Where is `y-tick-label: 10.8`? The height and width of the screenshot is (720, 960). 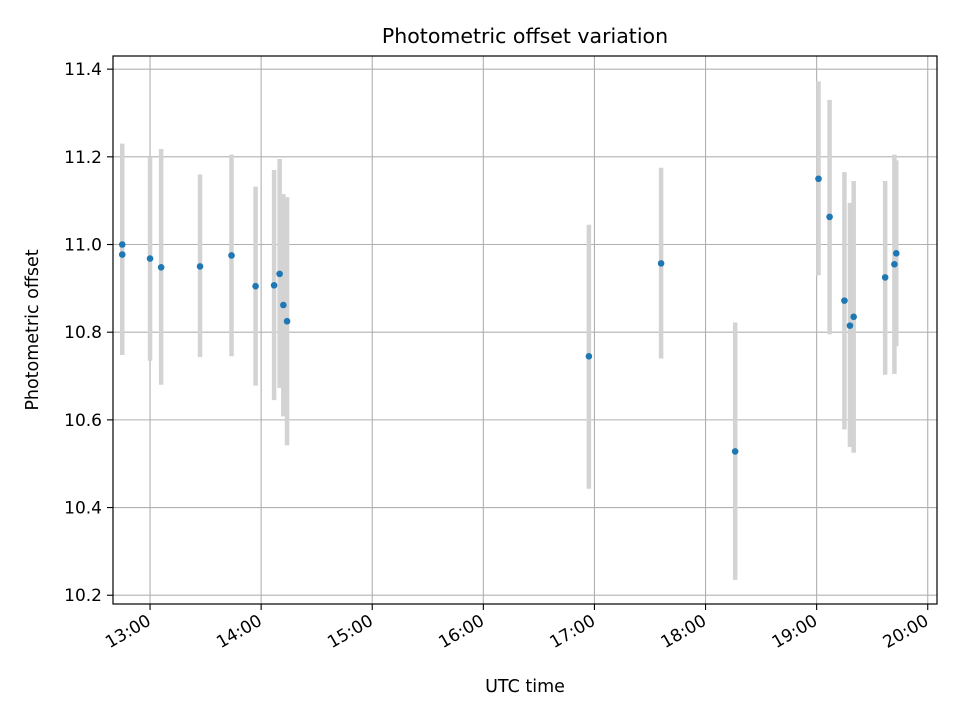
y-tick-label: 10.8 is located at coordinates (83, 333).